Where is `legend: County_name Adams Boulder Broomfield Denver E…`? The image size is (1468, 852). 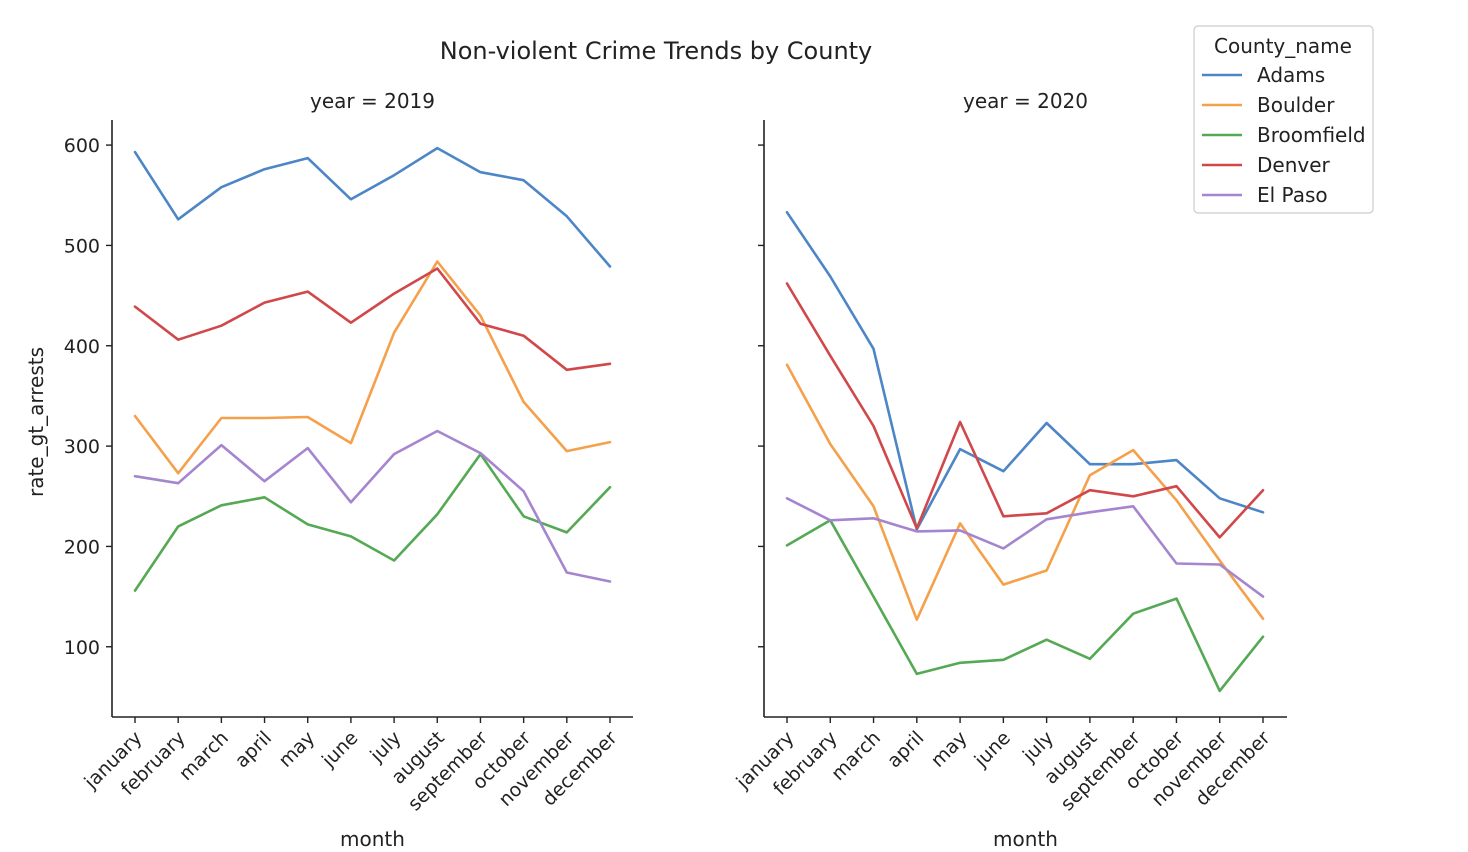
legend: County_name Adams Boulder Broomfield Denver E… is located at coordinates (1283, 119).